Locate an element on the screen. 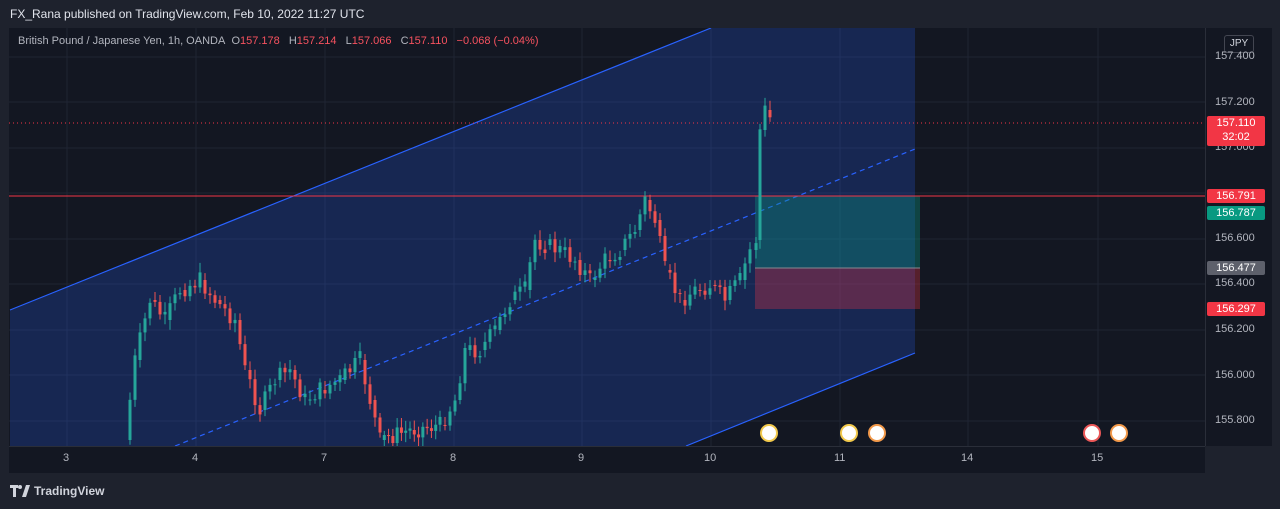 The image size is (1280, 509). time-tick: 15 is located at coordinates (1097, 458).